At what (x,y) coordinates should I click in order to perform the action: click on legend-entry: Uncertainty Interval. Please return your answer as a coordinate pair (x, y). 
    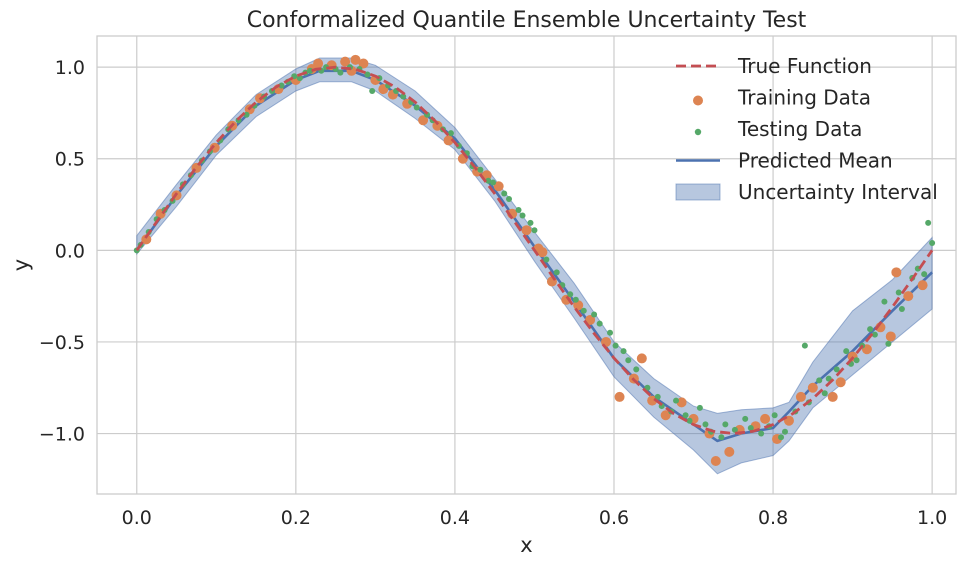
    Looking at the image, I should click on (806, 192).